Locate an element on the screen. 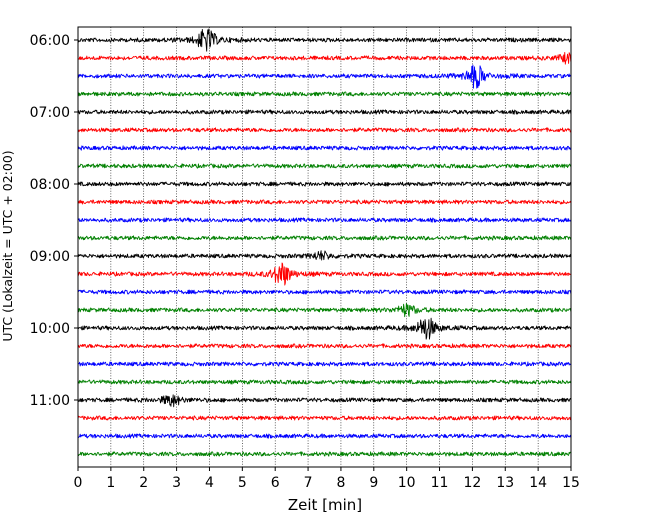 The image size is (650, 520). x-tick-label: 7 is located at coordinates (308, 483).